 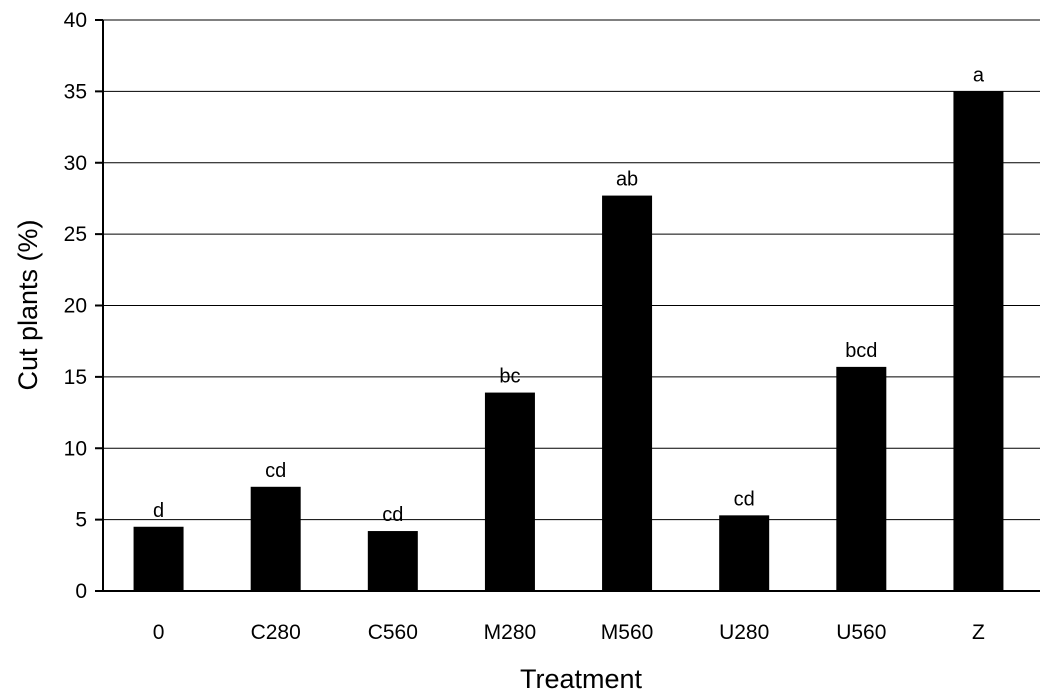 I want to click on y-axis-ticks: 0 5 10 15 20 25 30 35 40, so click(x=83, y=306).